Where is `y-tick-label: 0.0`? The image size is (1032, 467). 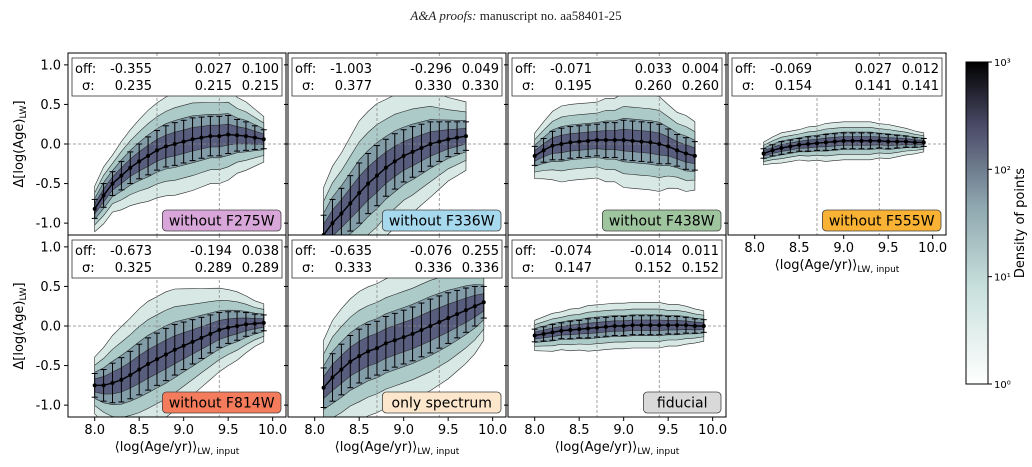
y-tick-label: 0.0 is located at coordinates (50, 327).